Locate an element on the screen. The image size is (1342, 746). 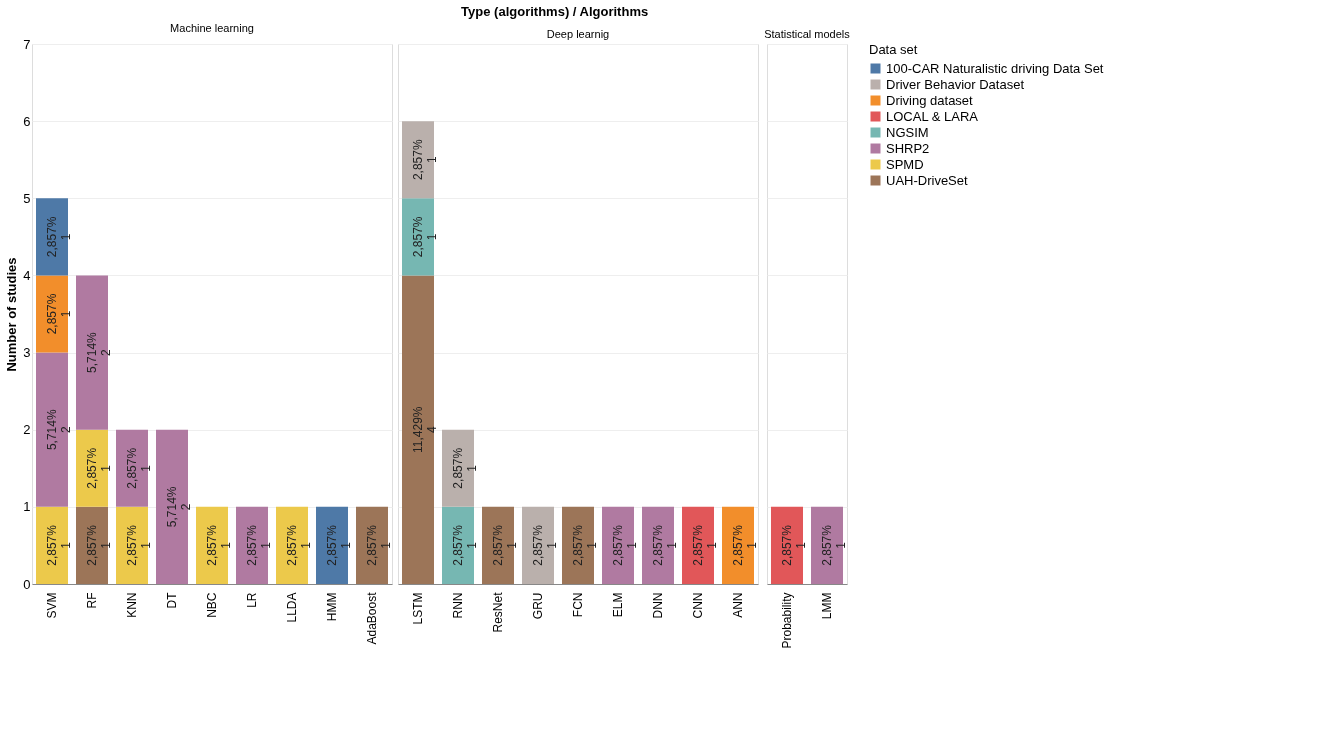
chart-title: Statistical models is located at coordinates (807, 34).